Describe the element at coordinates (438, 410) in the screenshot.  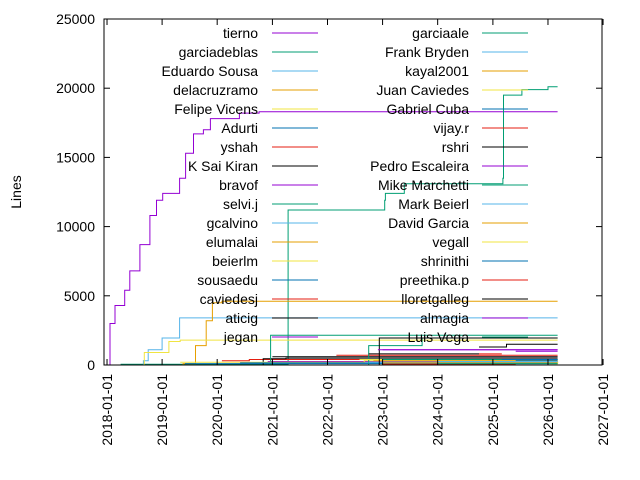
I see `x-tick-label: 2024-01-01` at that location.